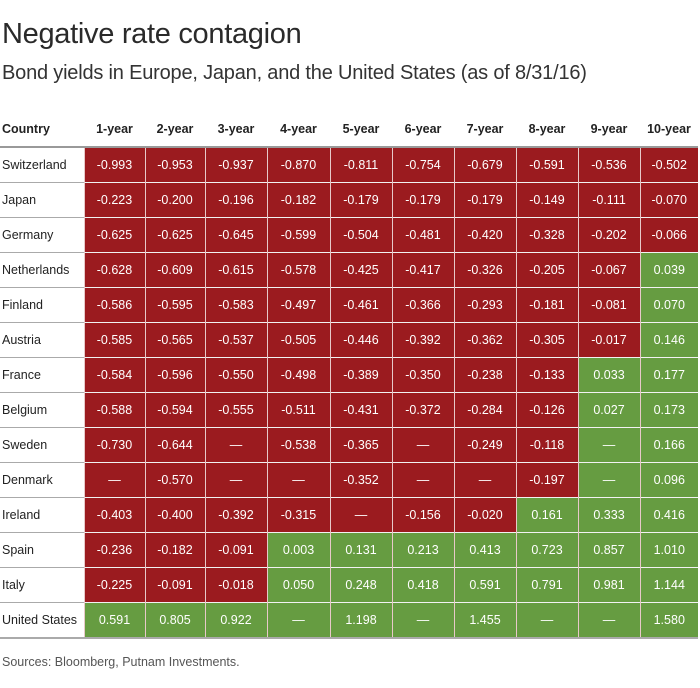 This screenshot has width=700, height=688. What do you see at coordinates (608, 375) in the screenshot?
I see `yield-cell: 0.033` at bounding box center [608, 375].